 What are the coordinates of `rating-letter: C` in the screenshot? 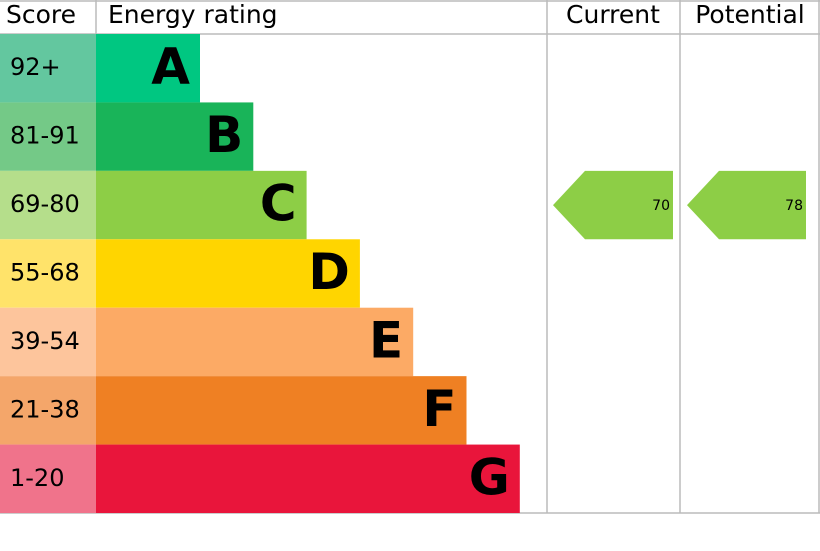 It's located at (278, 204).